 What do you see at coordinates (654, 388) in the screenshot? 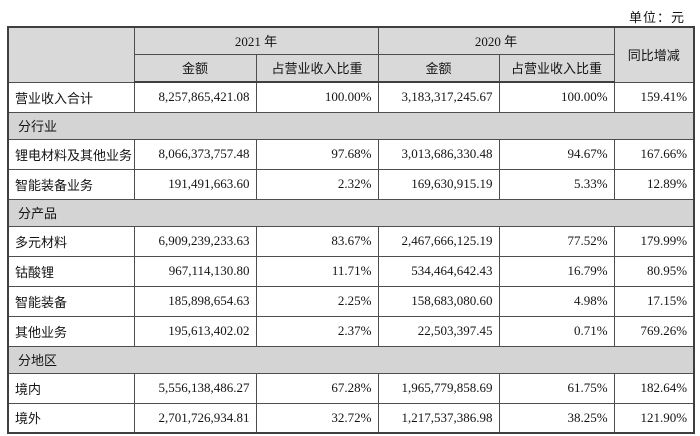
I see `yoy-cell: 182.64%` at bounding box center [654, 388].